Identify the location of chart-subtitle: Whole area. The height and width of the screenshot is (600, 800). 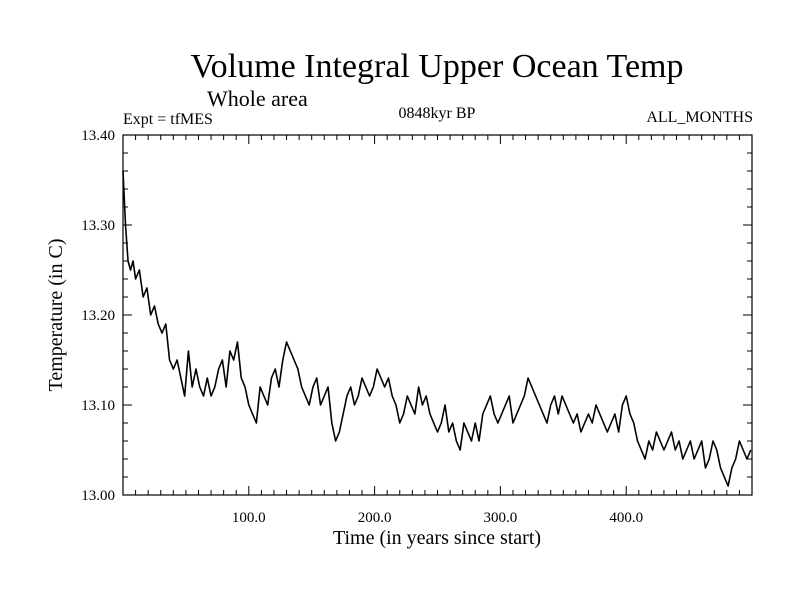
(257, 98).